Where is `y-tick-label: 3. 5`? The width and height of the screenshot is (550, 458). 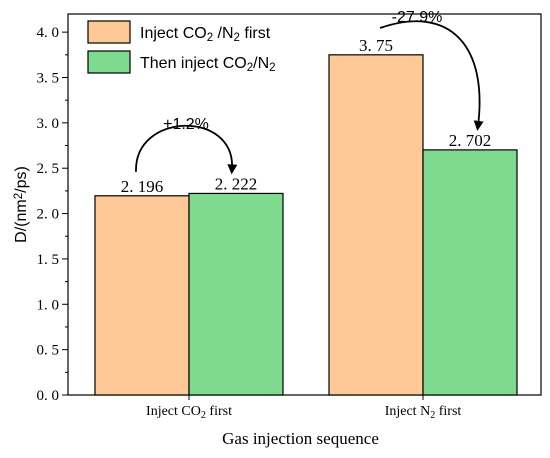
y-tick-label: 3. 5 is located at coordinates (48, 79).